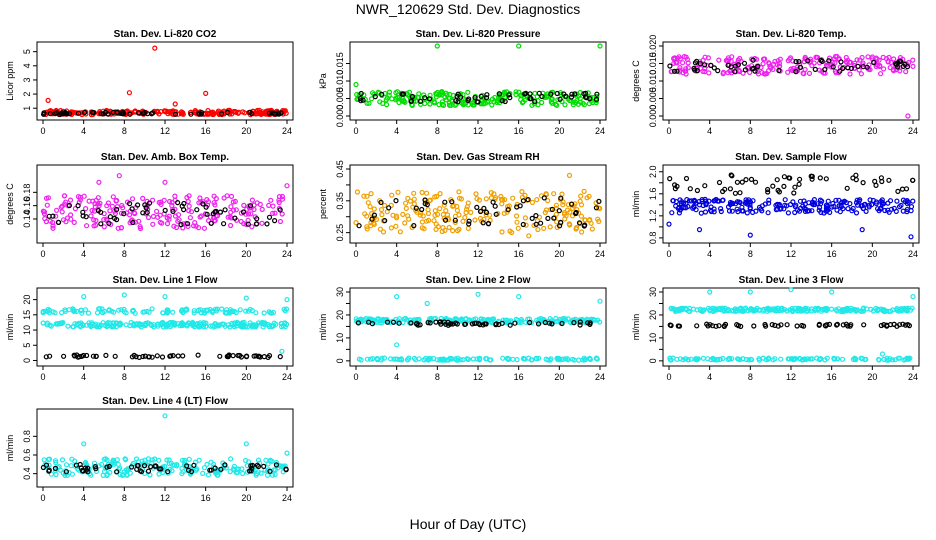 This screenshot has height=540, width=936. I want to click on x-tick-label: 0, so click(355, 131).